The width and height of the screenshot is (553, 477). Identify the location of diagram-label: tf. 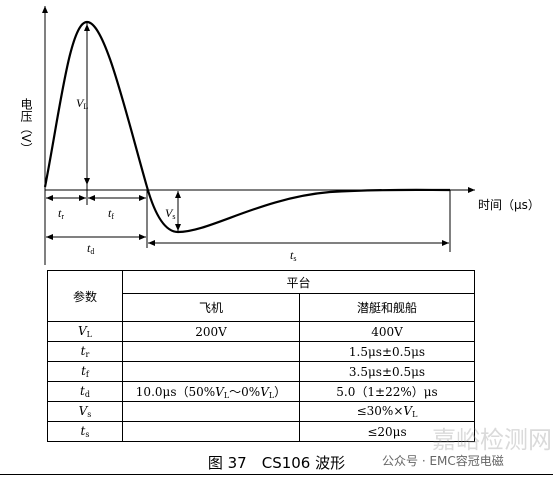
(111, 213).